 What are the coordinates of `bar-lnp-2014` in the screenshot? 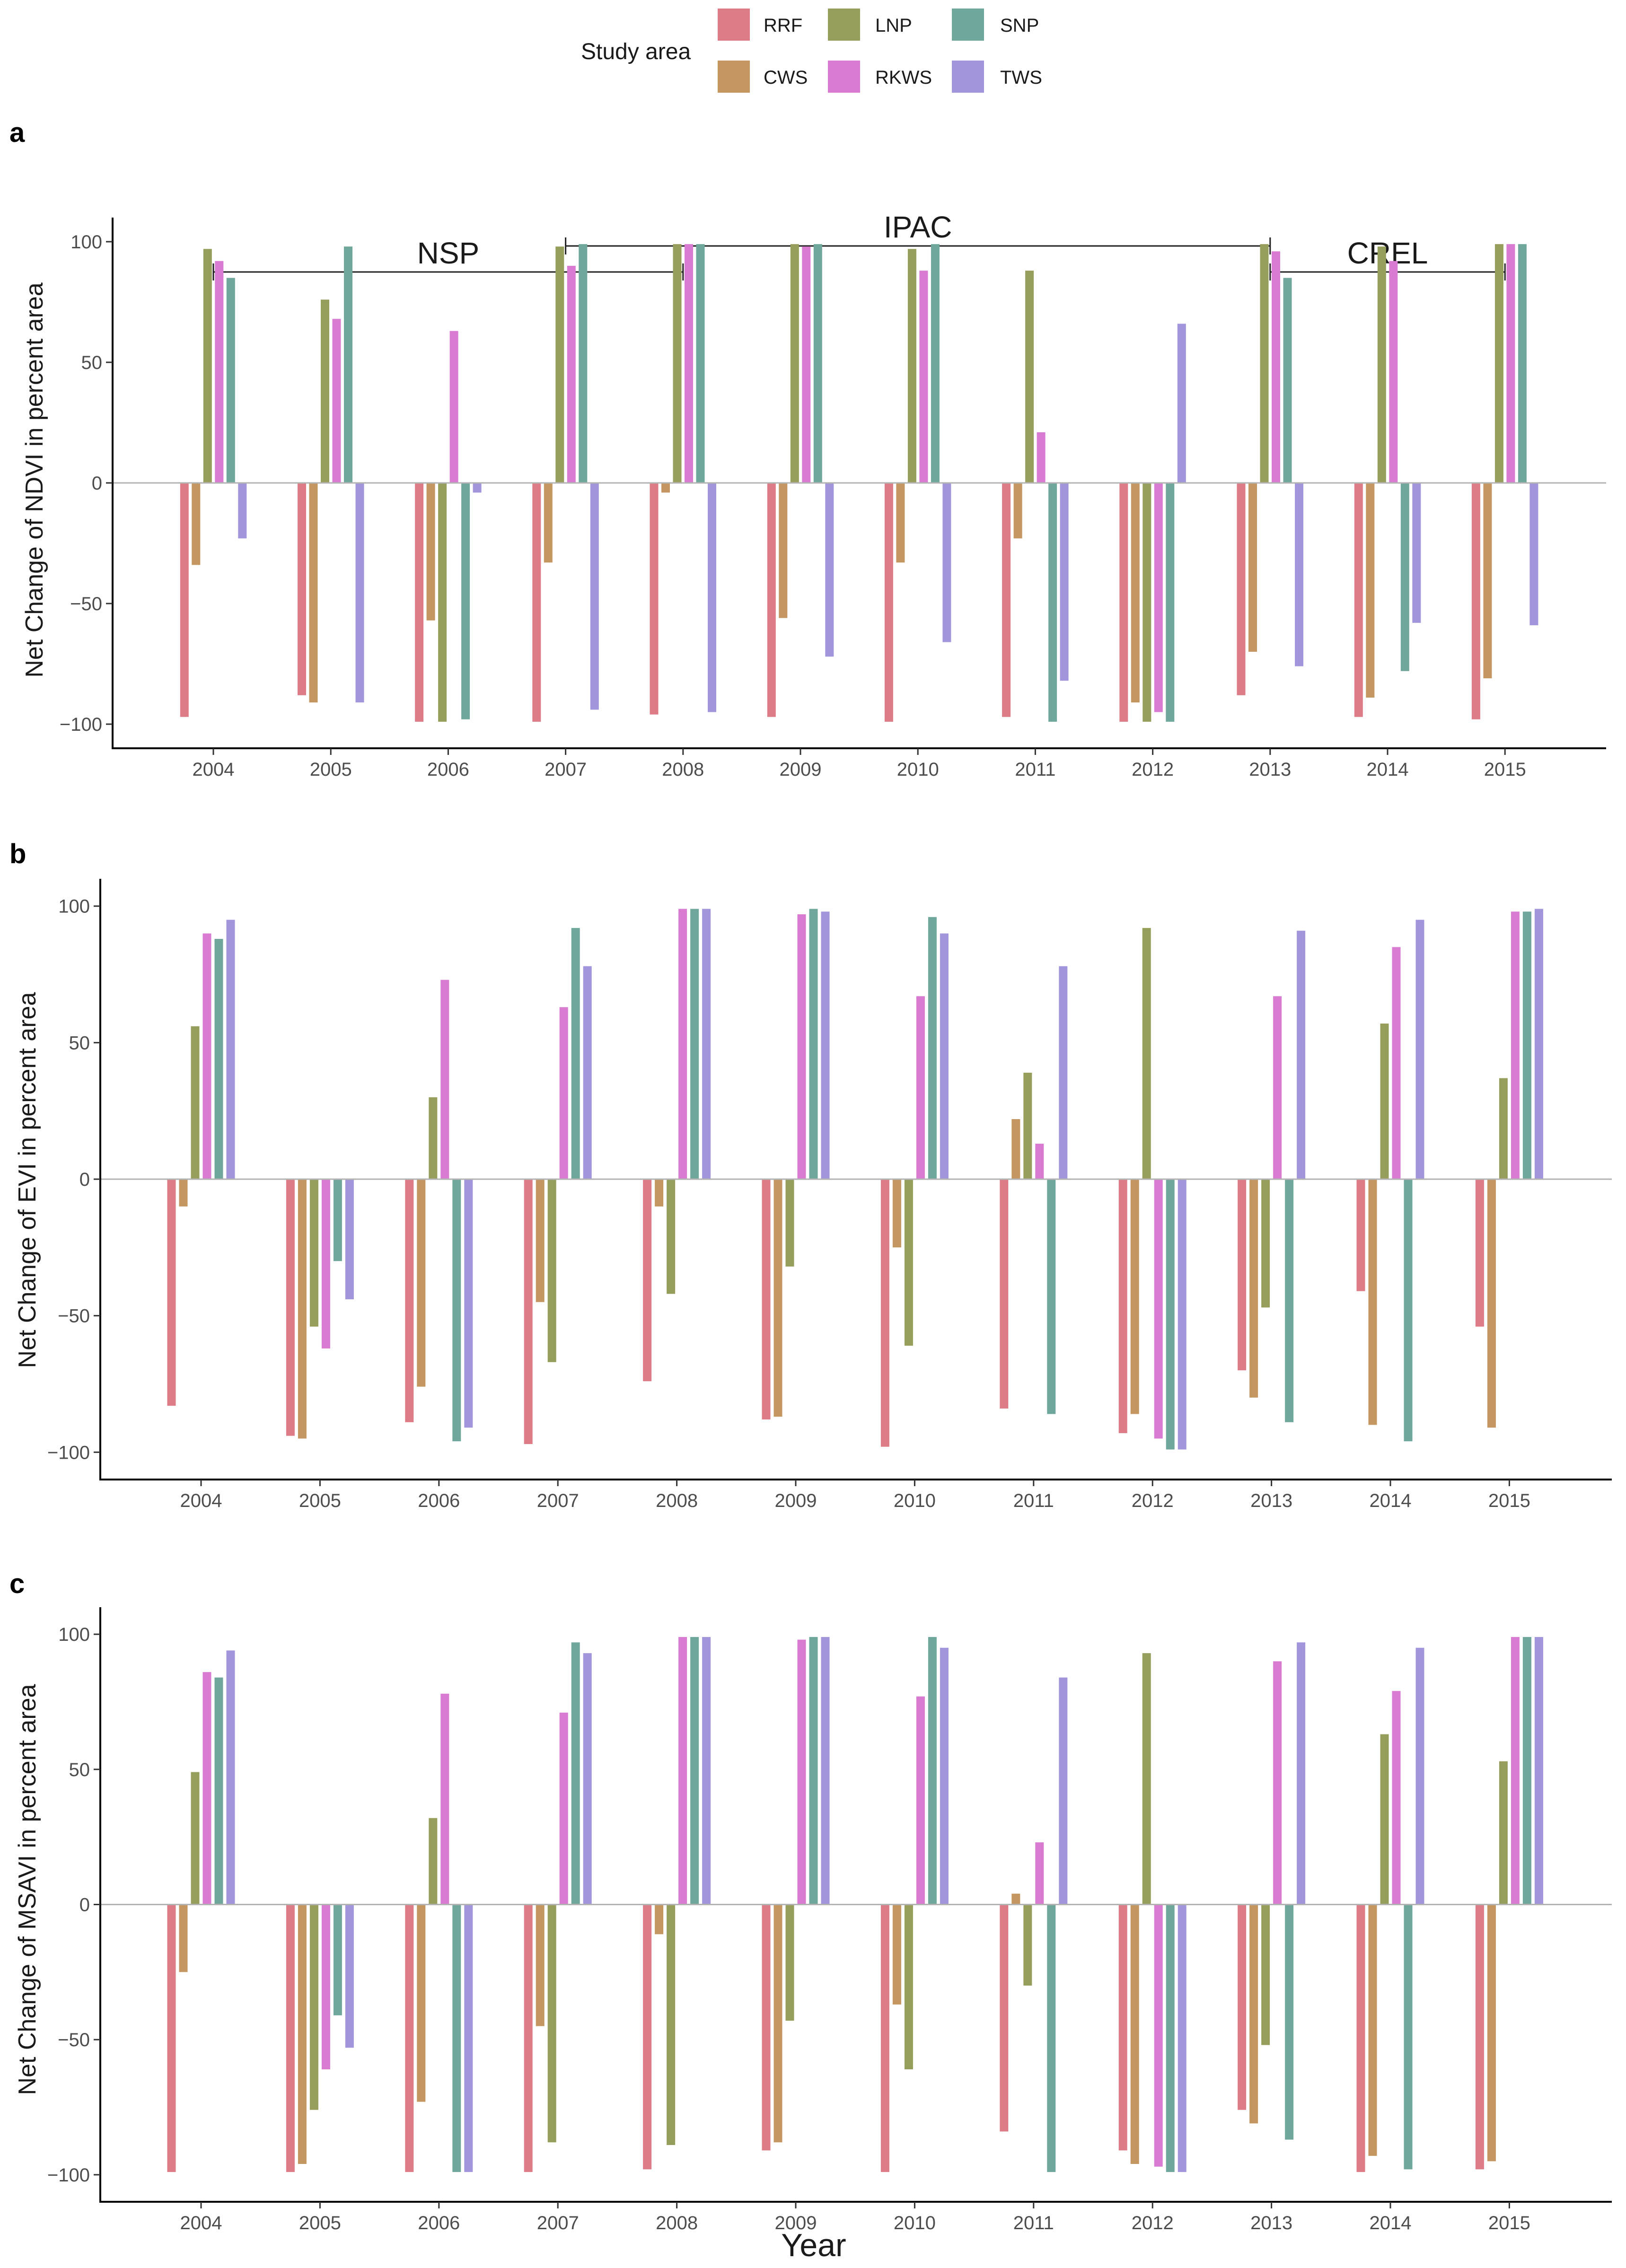 It's located at (1384, 1819).